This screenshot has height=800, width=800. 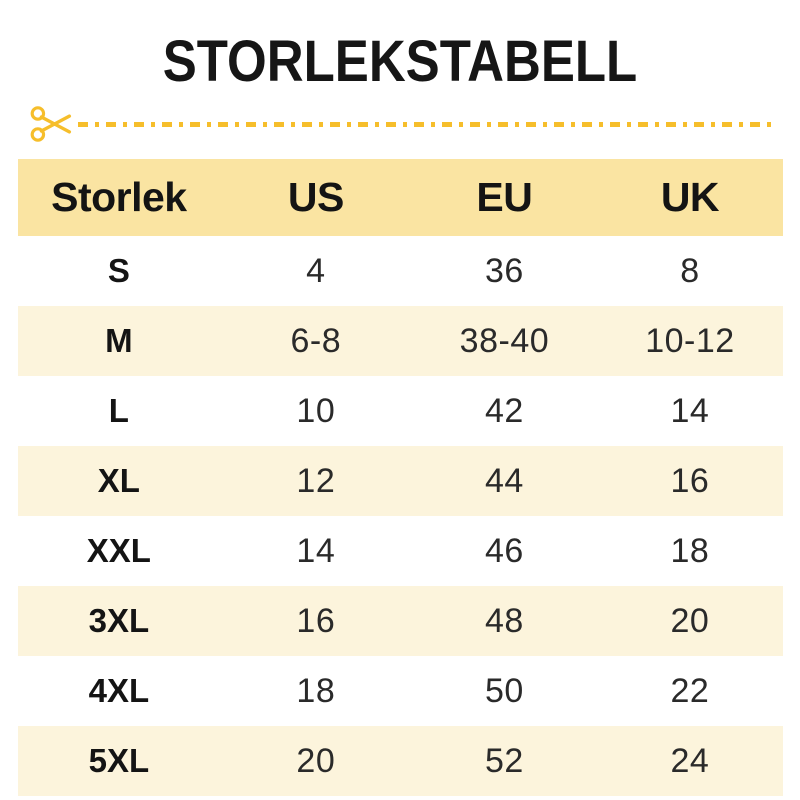 I want to click on eu-value-cell: 52, so click(x=504, y=760).